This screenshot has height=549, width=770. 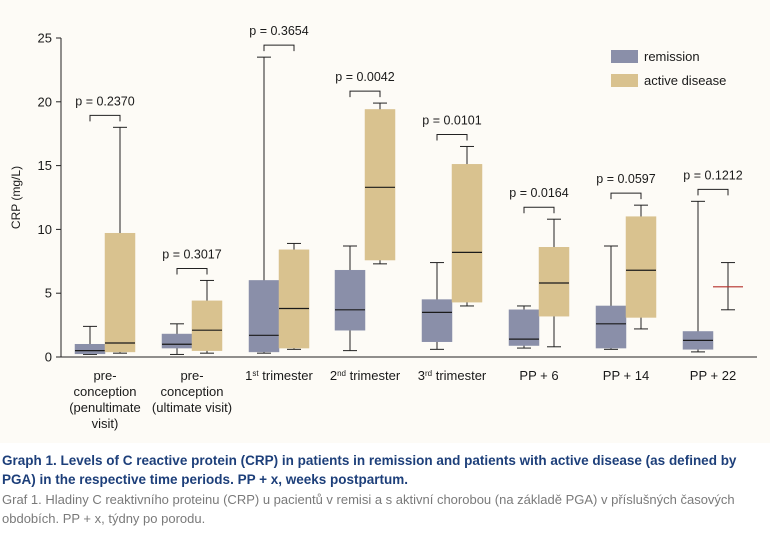 What do you see at coordinates (278, 31) in the screenshot?
I see `p-value-label: p = 0.3654` at bounding box center [278, 31].